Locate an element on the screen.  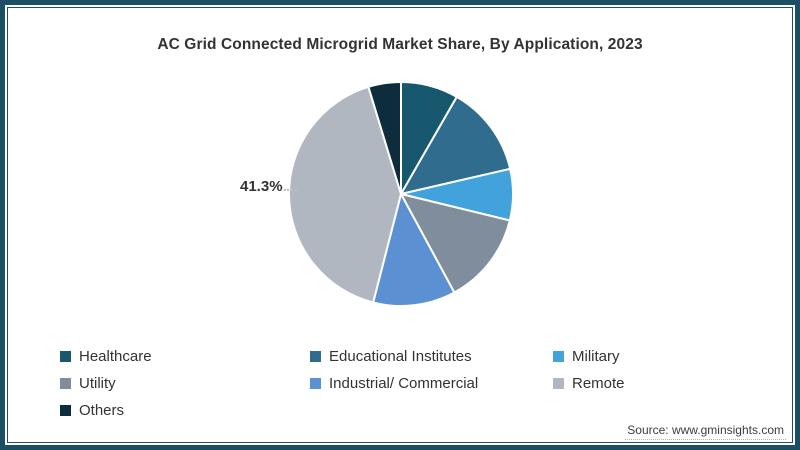
legend-item-military: Military is located at coordinates (648, 356).